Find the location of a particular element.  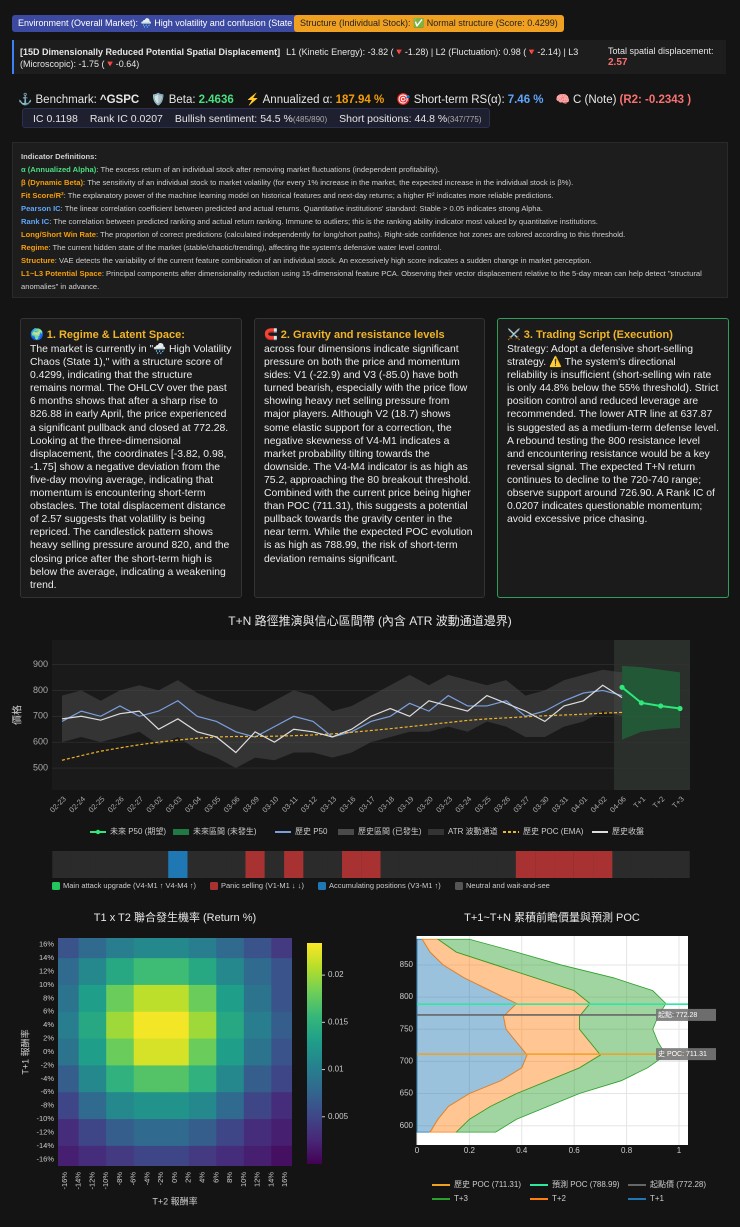

x-tick-label: T+2 is located at coordinates (659, 802).